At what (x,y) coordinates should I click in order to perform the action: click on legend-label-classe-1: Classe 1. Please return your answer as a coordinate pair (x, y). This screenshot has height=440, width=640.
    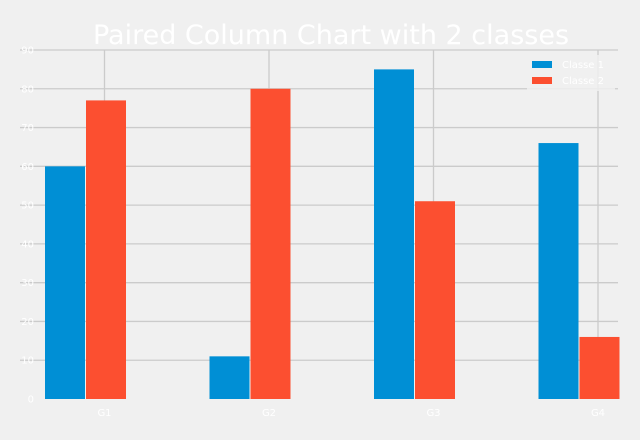
    Looking at the image, I should click on (583, 65).